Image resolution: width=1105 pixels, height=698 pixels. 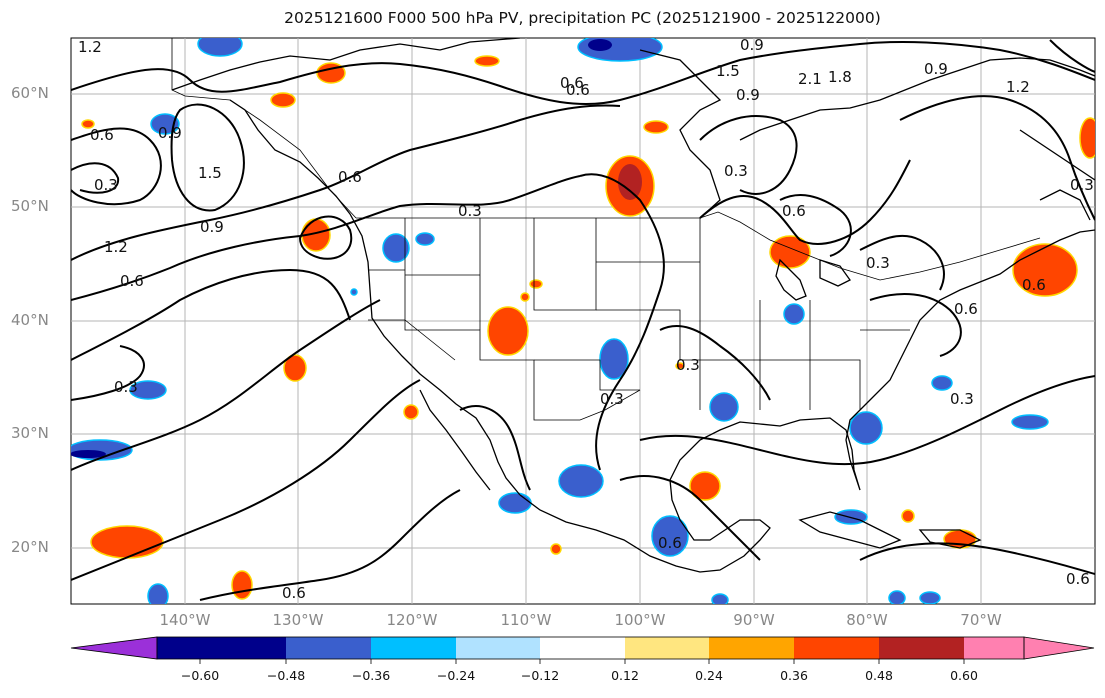 What do you see at coordinates (879, 675) in the screenshot?
I see `colorbar-tick-label: 0.48` at bounding box center [879, 675].